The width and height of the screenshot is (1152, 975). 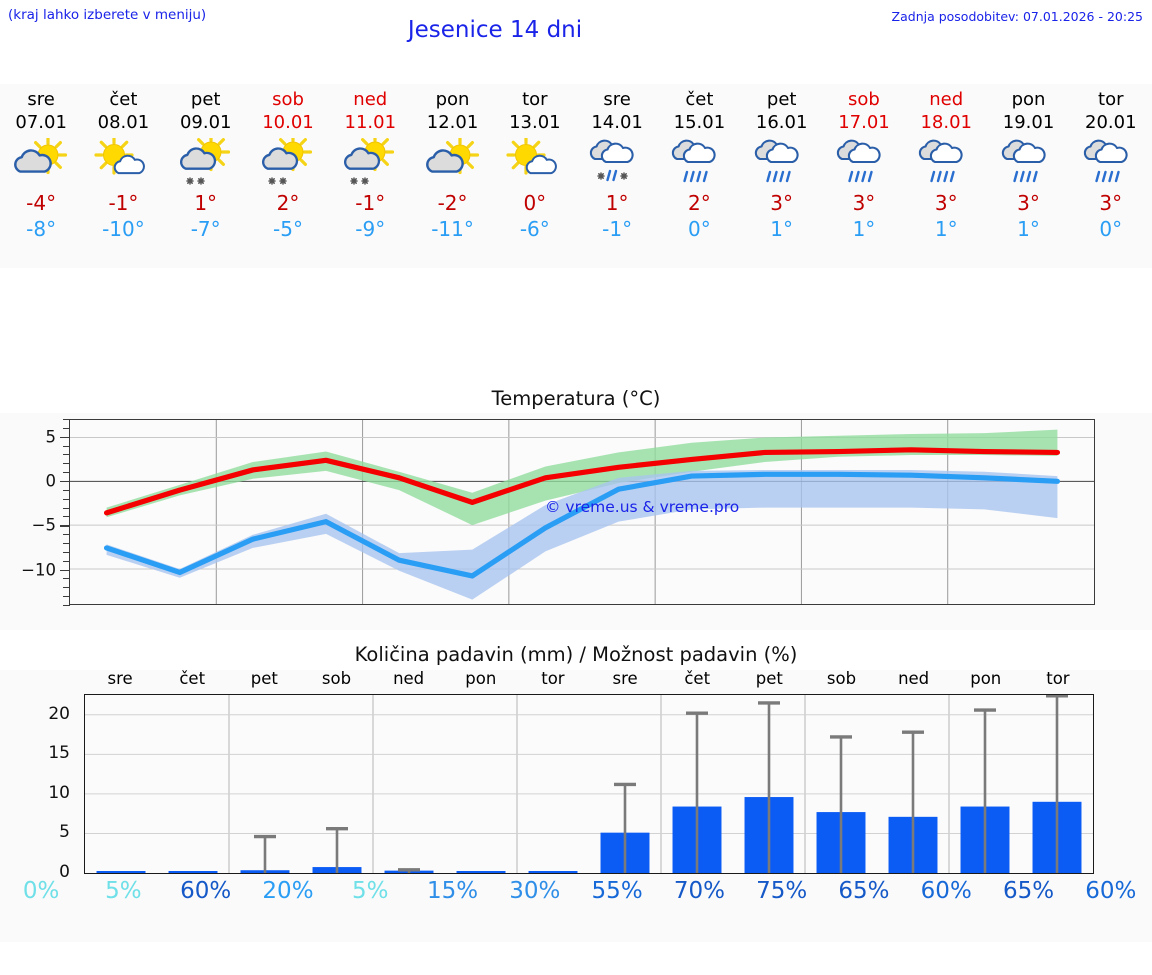 I want to click on precipitation-day-label: tor, so click(x=553, y=678).